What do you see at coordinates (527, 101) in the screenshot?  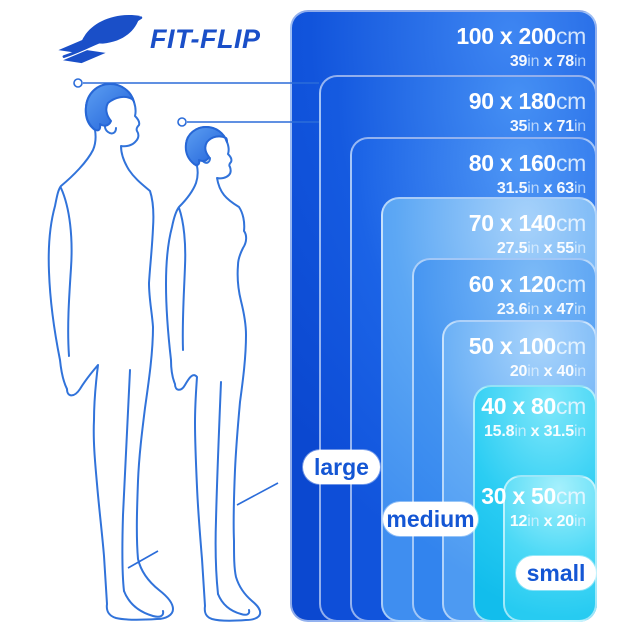 I see `cm-dimensions: 90 x 180cm` at bounding box center [527, 101].